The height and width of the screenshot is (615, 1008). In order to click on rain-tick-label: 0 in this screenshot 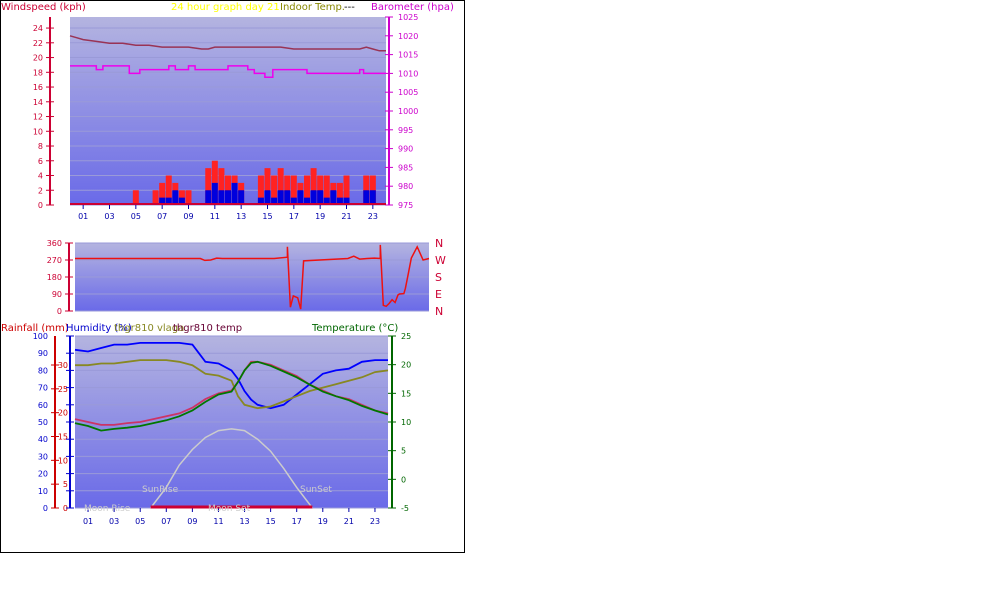, I will do `click(65, 508)`.